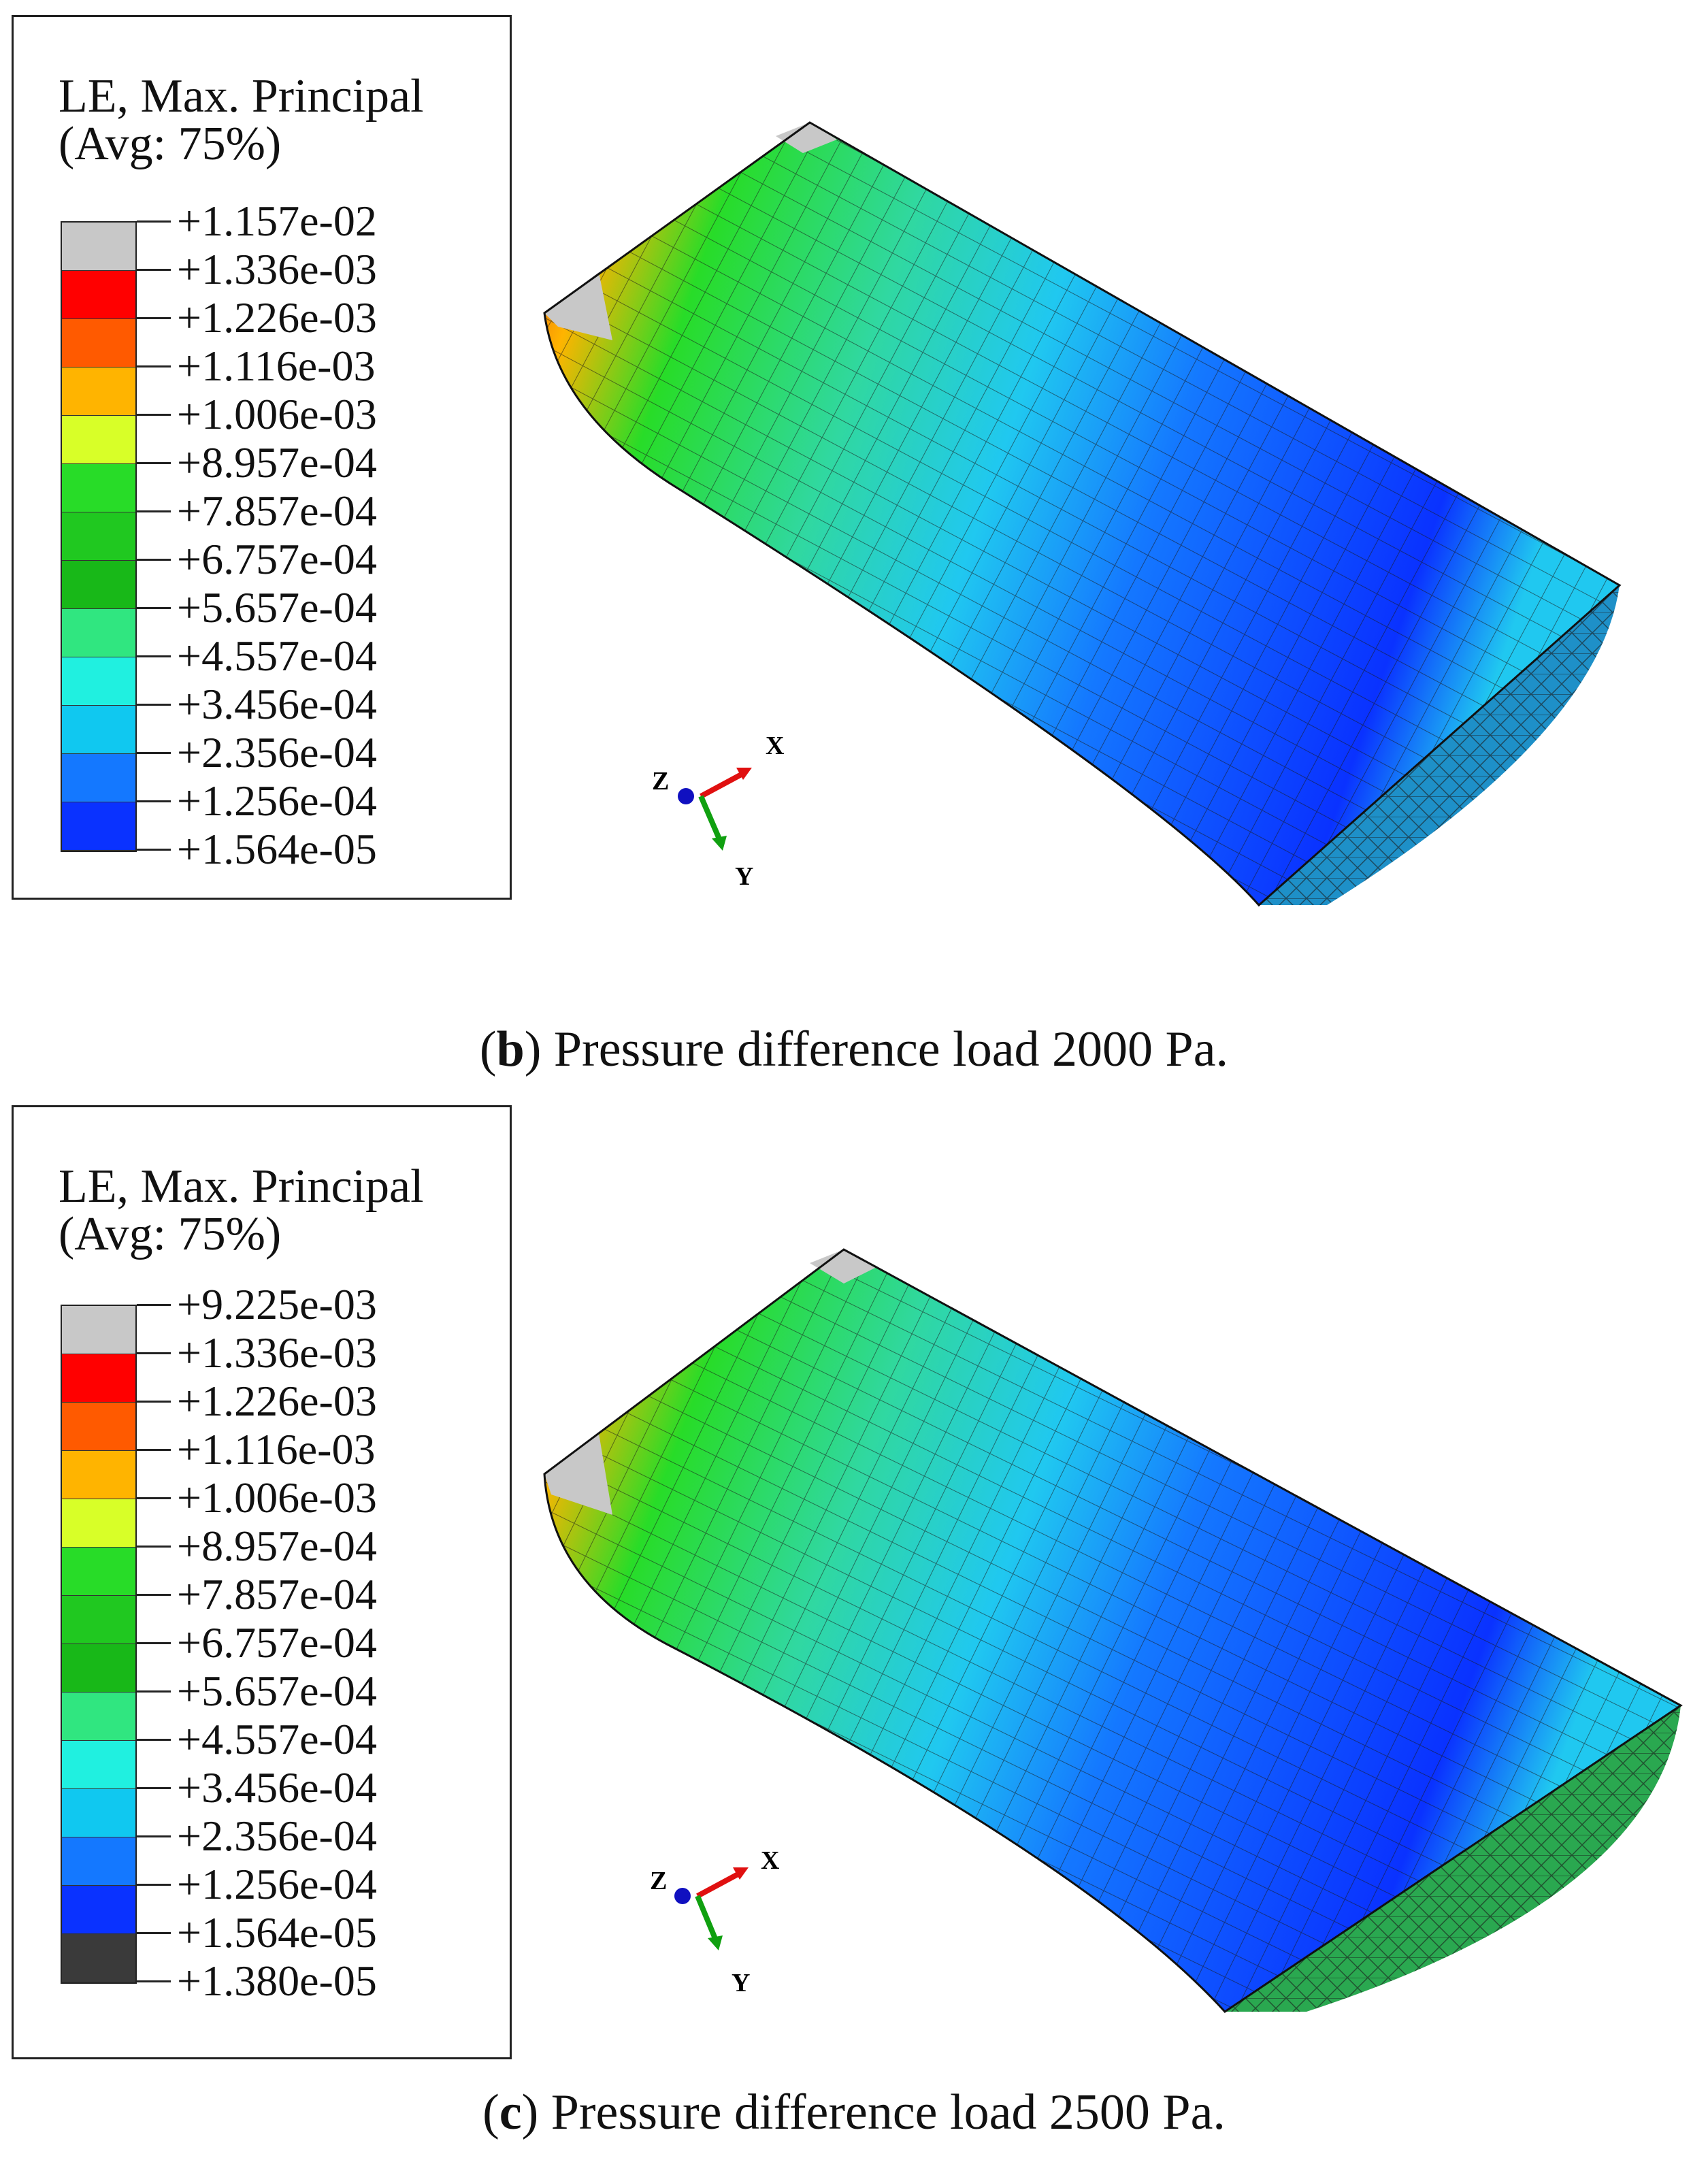 This screenshot has height=2158, width=1708. I want to click on figure-caption: (c) Pressure difference load 2500 Pa., so click(854, 2113).